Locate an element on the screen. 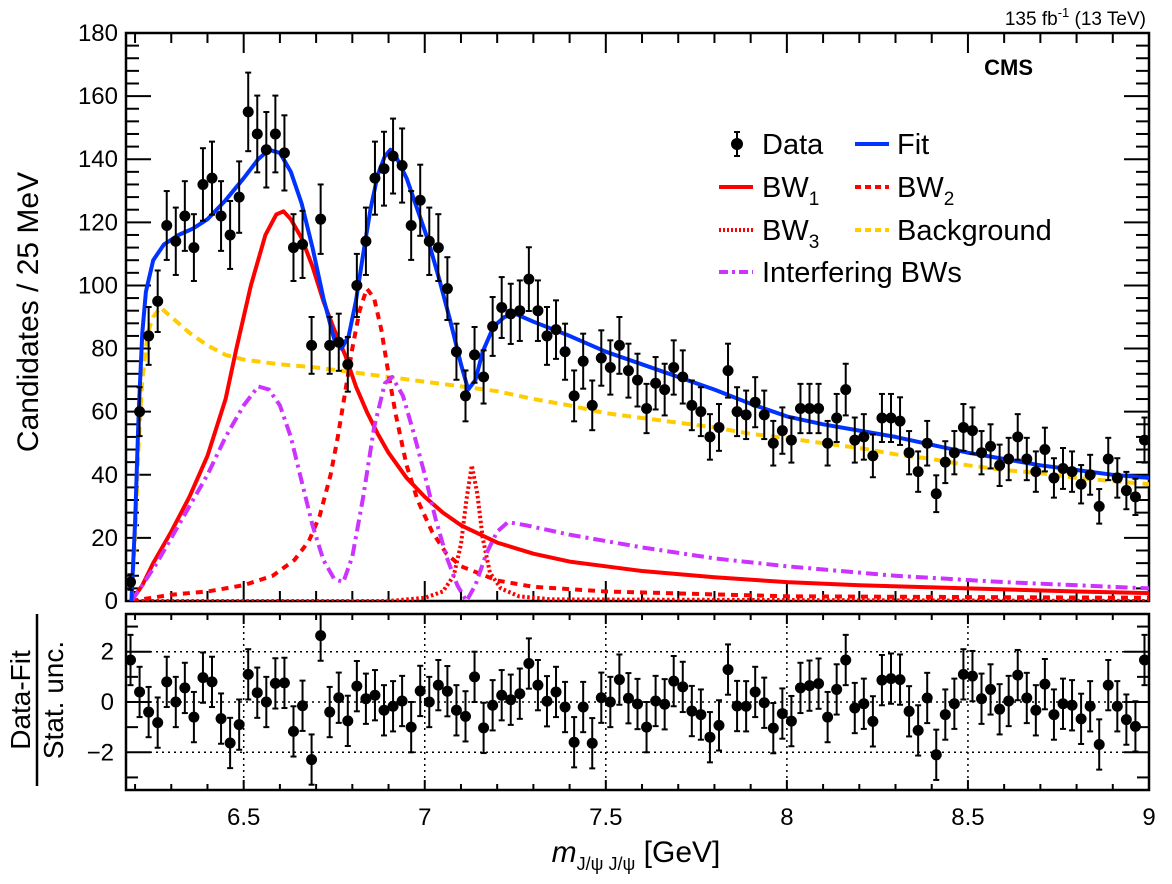 The height and width of the screenshot is (884, 1172). x-tick-label: 8.5 is located at coordinates (967, 817).